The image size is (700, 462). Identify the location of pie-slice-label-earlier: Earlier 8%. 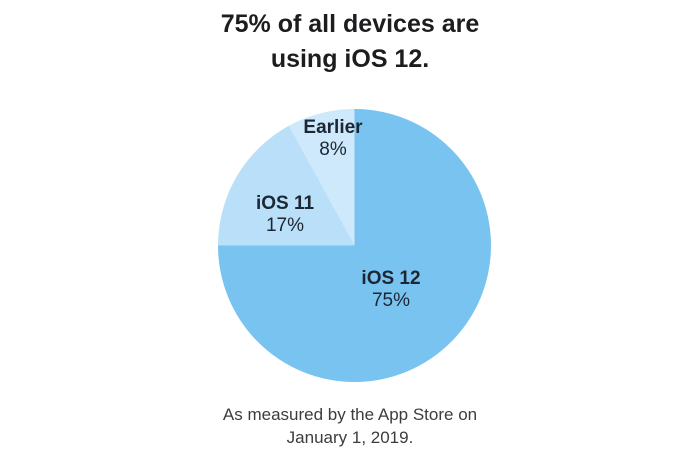
(332, 139).